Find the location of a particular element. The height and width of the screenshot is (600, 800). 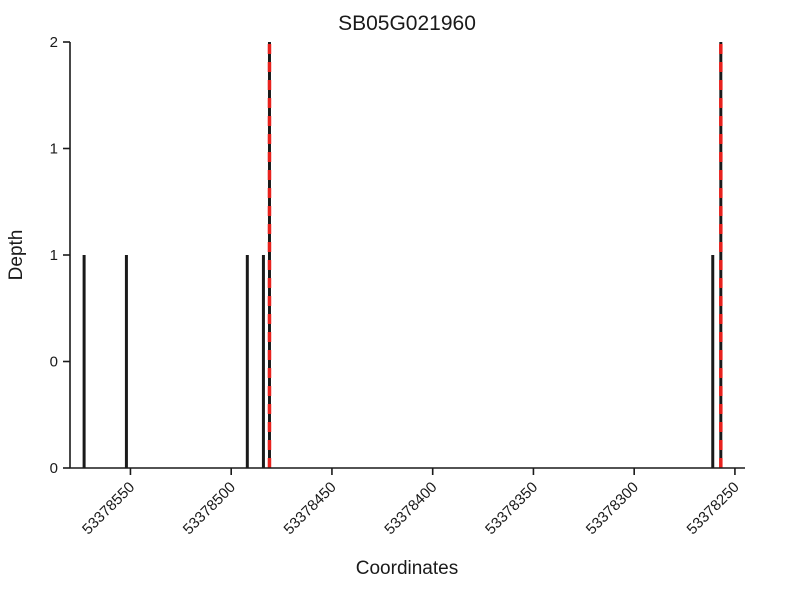

chart-title: SB05G021960 is located at coordinates (407, 23).